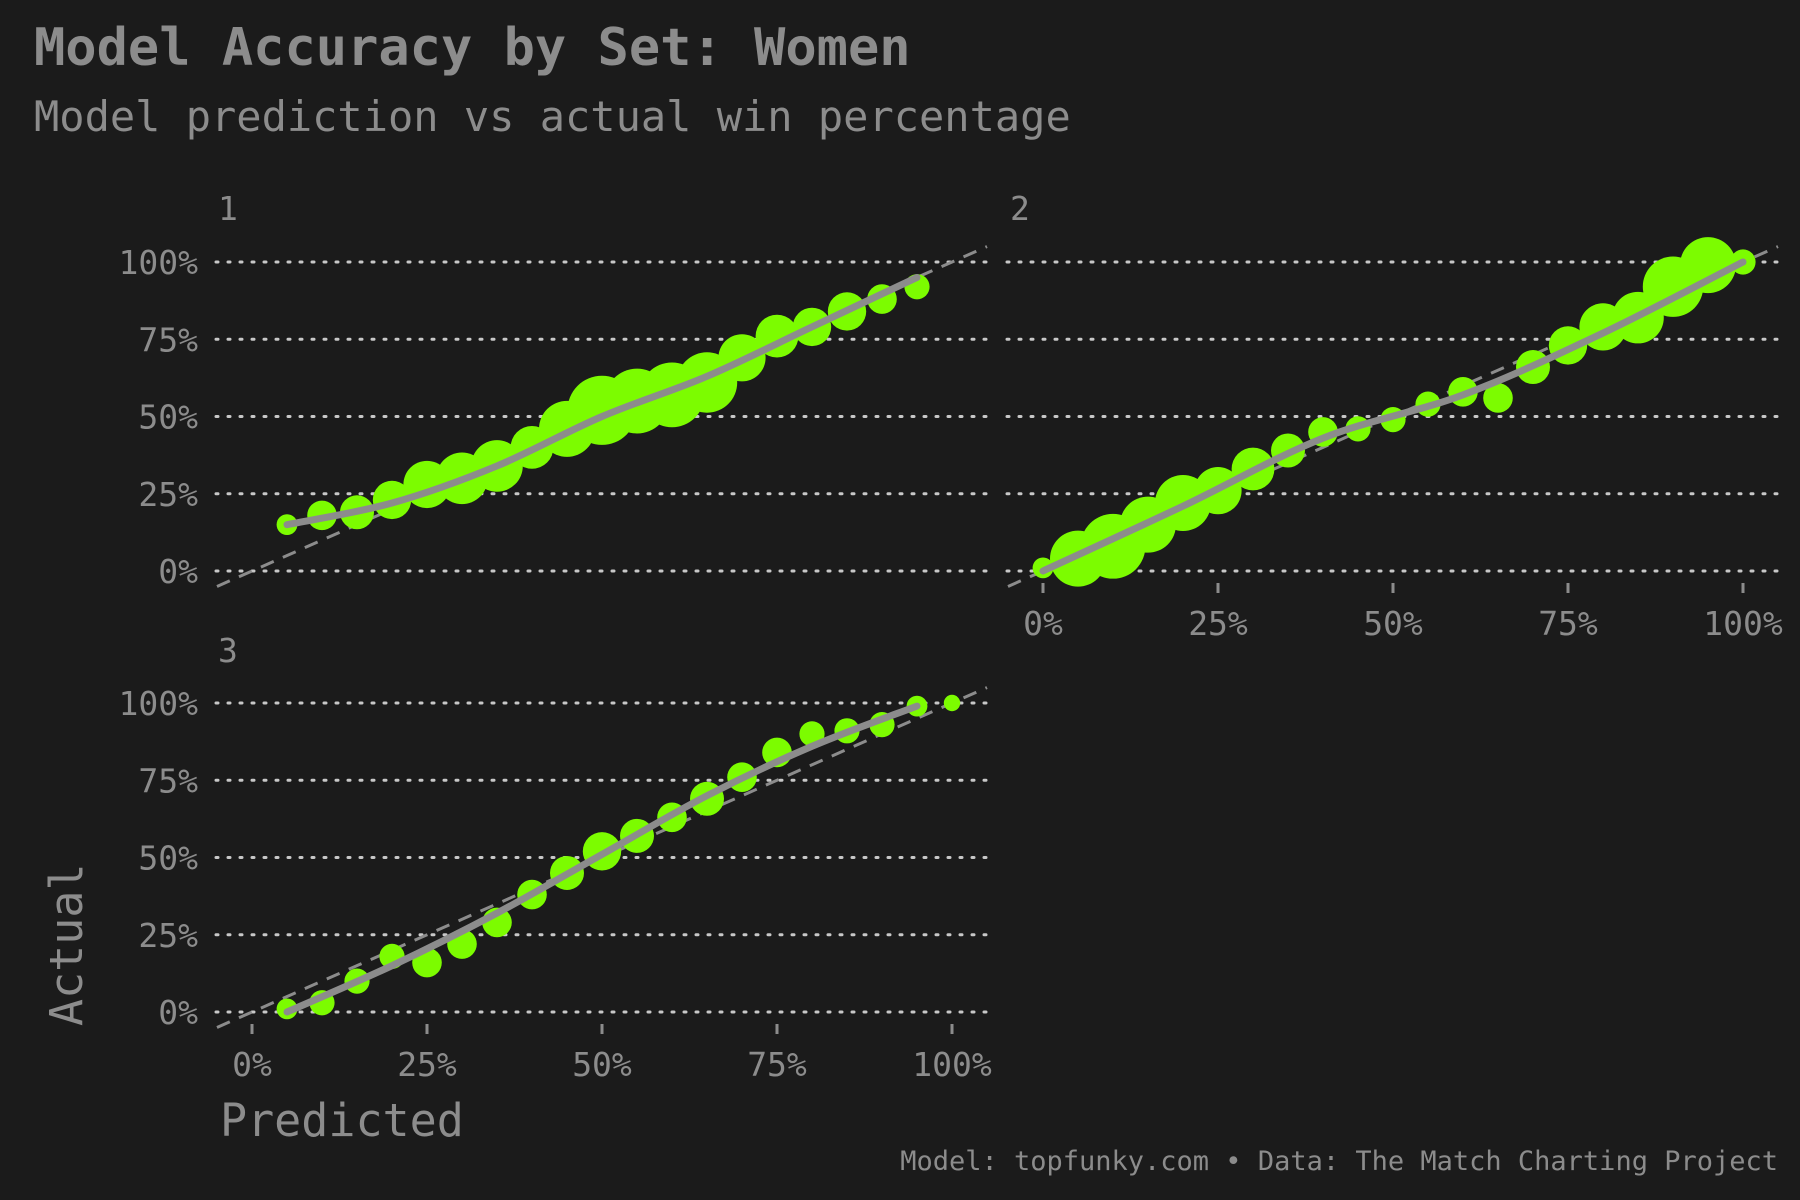 This screenshot has height=1200, width=1800. Describe the element at coordinates (168, 339) in the screenshot. I see `y-tick-label-1-3: 75%` at that location.